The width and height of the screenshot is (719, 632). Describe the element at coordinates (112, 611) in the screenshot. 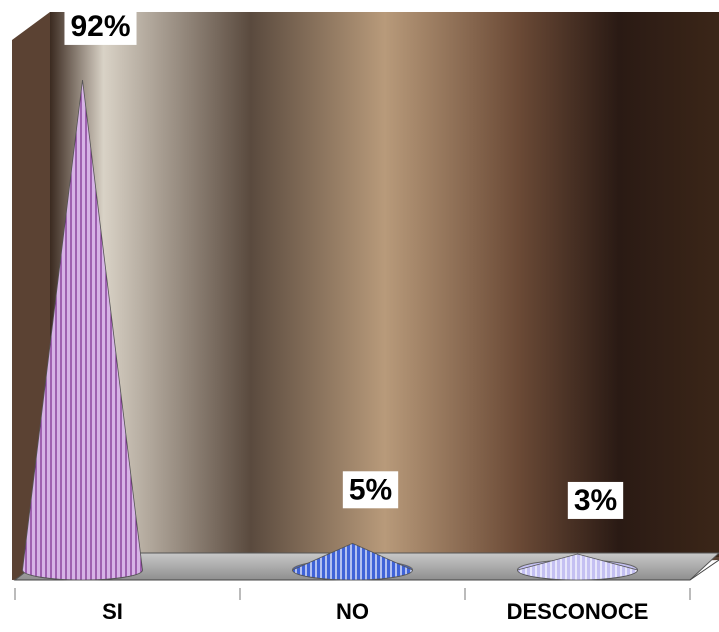

I see `x-tick-label: SI` at that location.